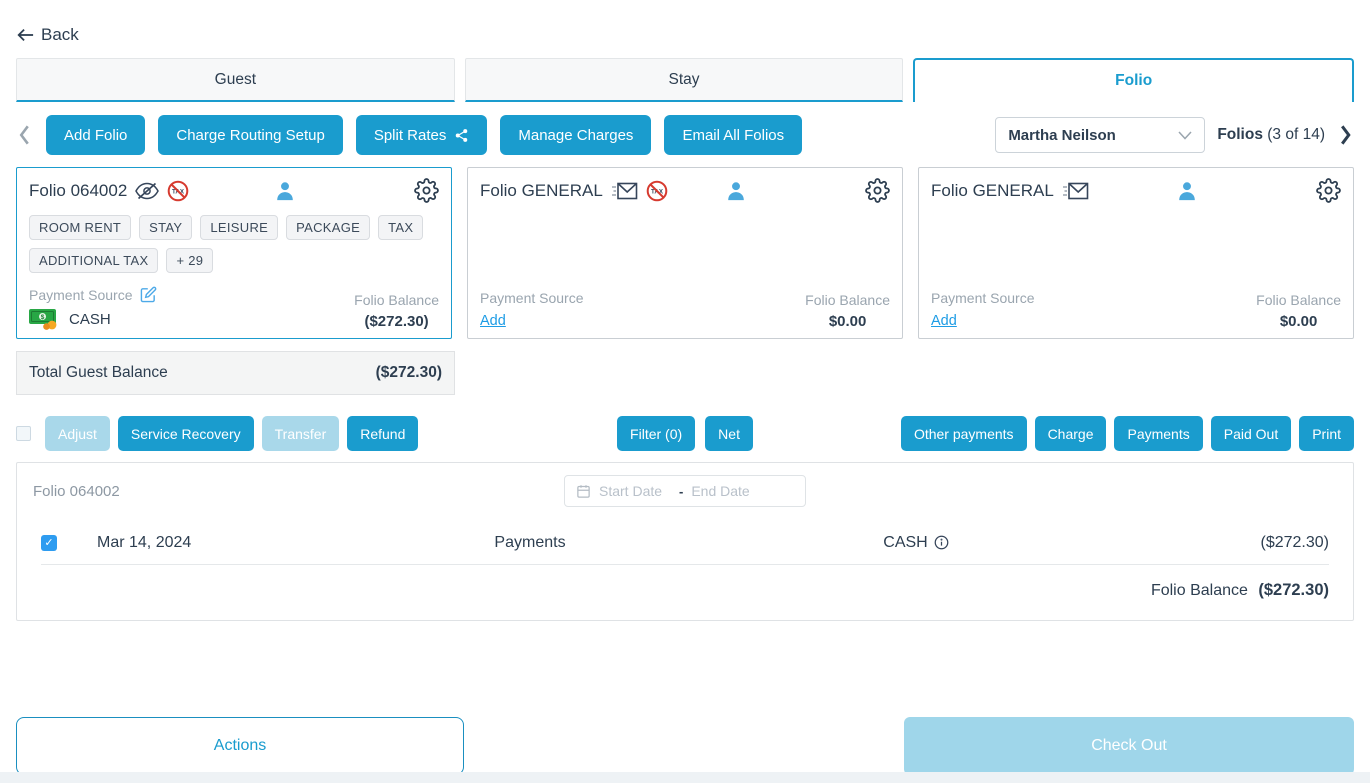 This screenshot has width=1370, height=783. I want to click on no-tax-icon: TAX, so click(657, 191).